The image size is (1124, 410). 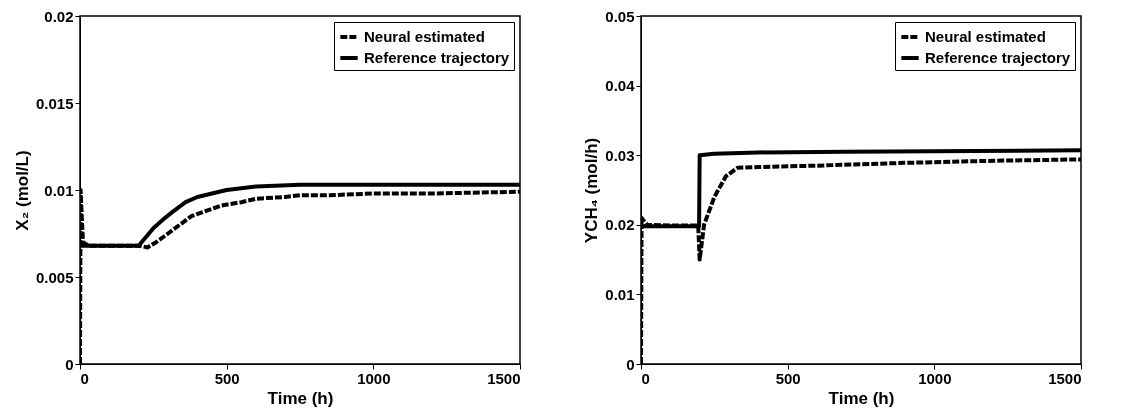 I want to click on y-tick-label: 0.05, so click(x=620, y=16).